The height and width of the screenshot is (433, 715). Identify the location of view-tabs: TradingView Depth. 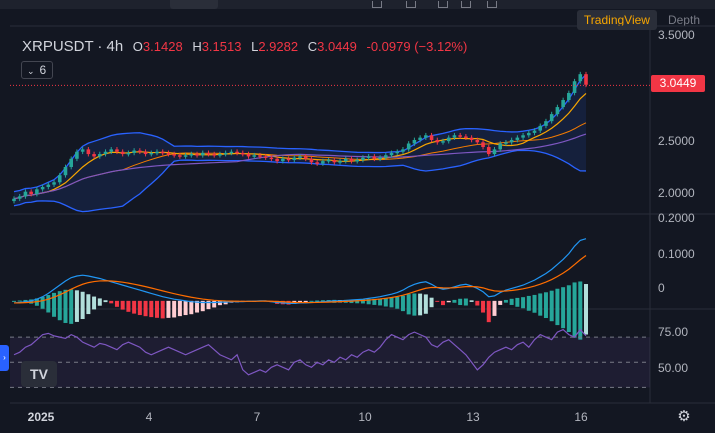
(641, 20).